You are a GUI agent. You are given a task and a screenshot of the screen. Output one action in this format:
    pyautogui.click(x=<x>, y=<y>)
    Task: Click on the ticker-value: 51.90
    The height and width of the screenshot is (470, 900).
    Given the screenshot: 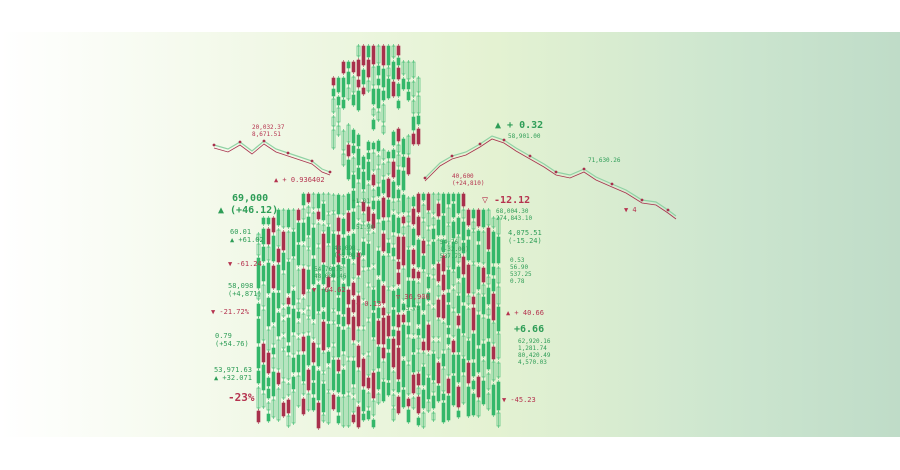 What is the action you would take?
    pyautogui.click(x=365, y=227)
    